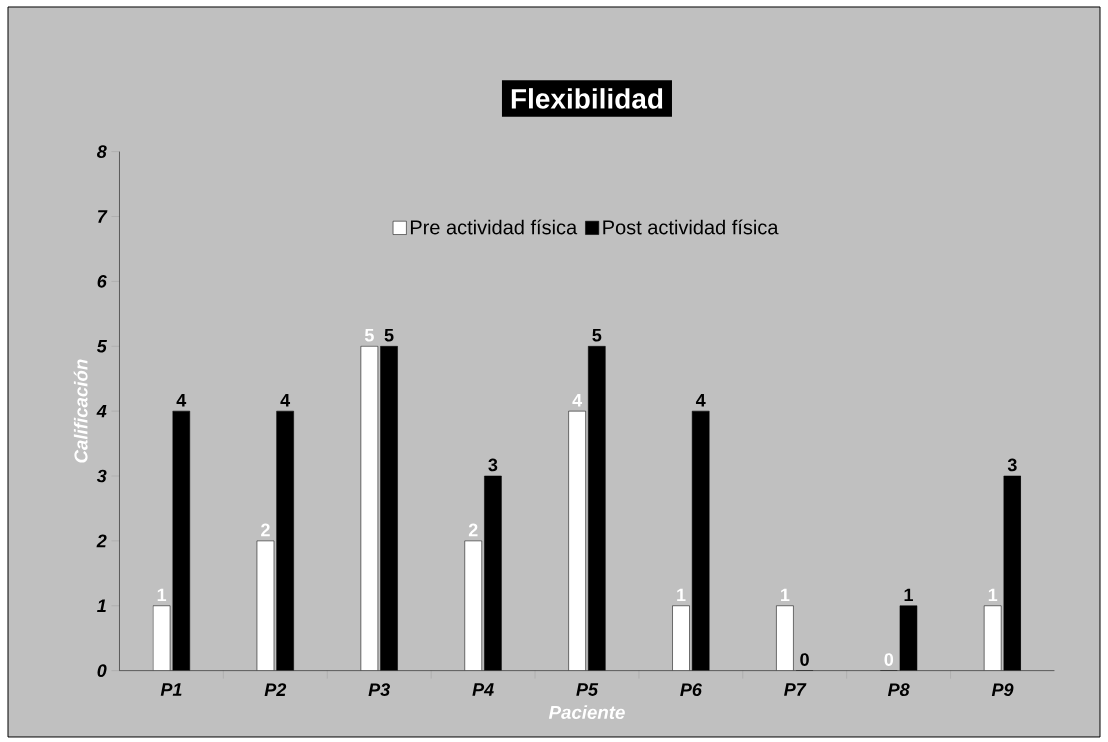 The image size is (1108, 742). What do you see at coordinates (275, 689) in the screenshot?
I see `x-tick-label: P2` at bounding box center [275, 689].